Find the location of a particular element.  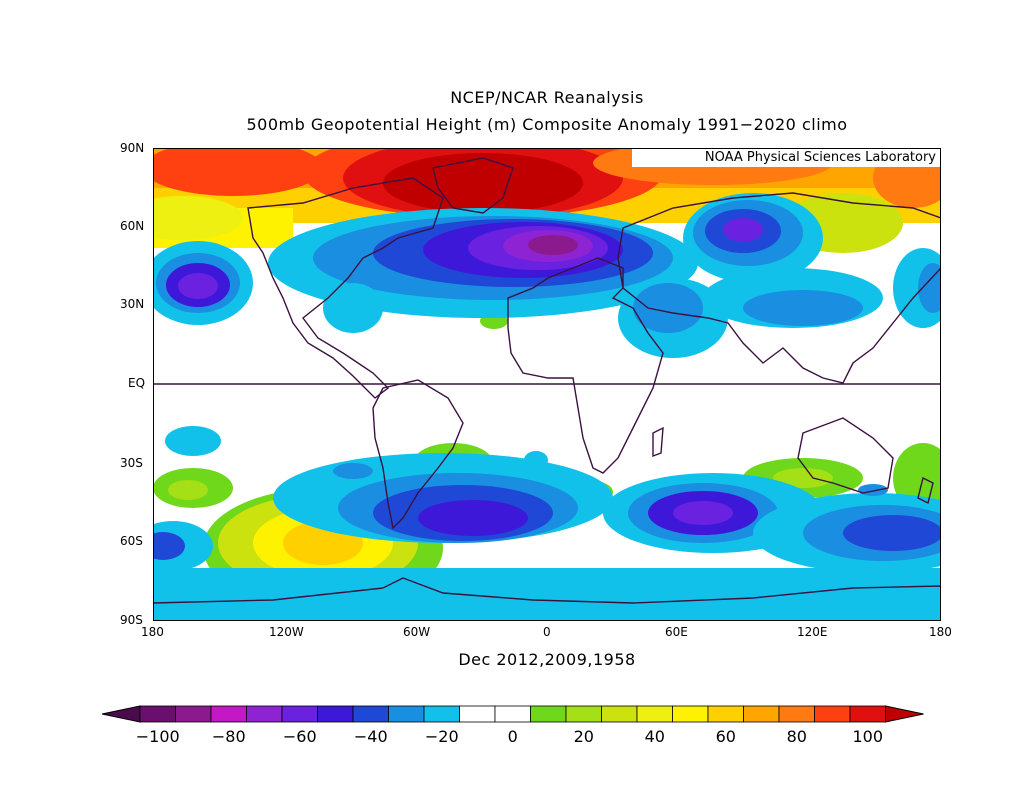

colorbar-tick-label: 60 is located at coordinates (726, 736).